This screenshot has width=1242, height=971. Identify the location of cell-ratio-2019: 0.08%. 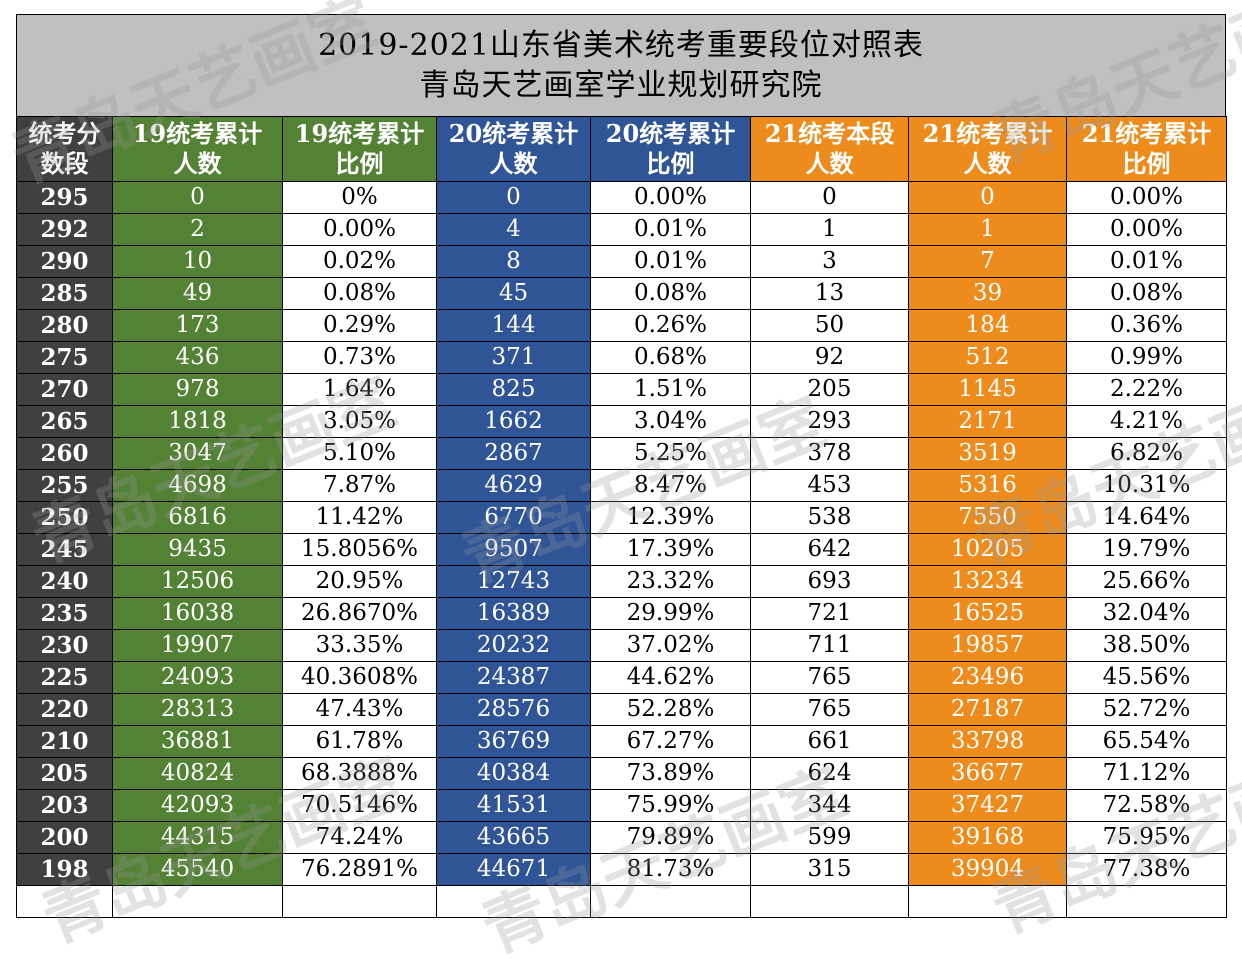
(359, 293).